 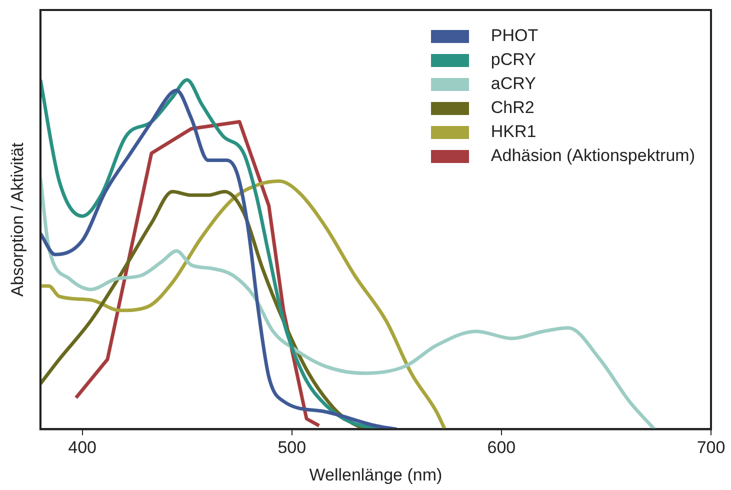 I want to click on x-tick-label: 500, so click(x=292, y=448).